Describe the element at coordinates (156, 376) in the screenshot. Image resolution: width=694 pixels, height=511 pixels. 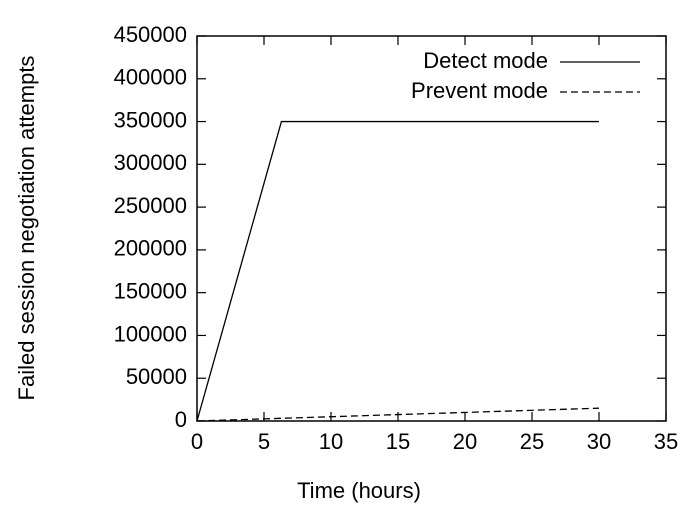
I see `y-tick-label: 50000` at that location.